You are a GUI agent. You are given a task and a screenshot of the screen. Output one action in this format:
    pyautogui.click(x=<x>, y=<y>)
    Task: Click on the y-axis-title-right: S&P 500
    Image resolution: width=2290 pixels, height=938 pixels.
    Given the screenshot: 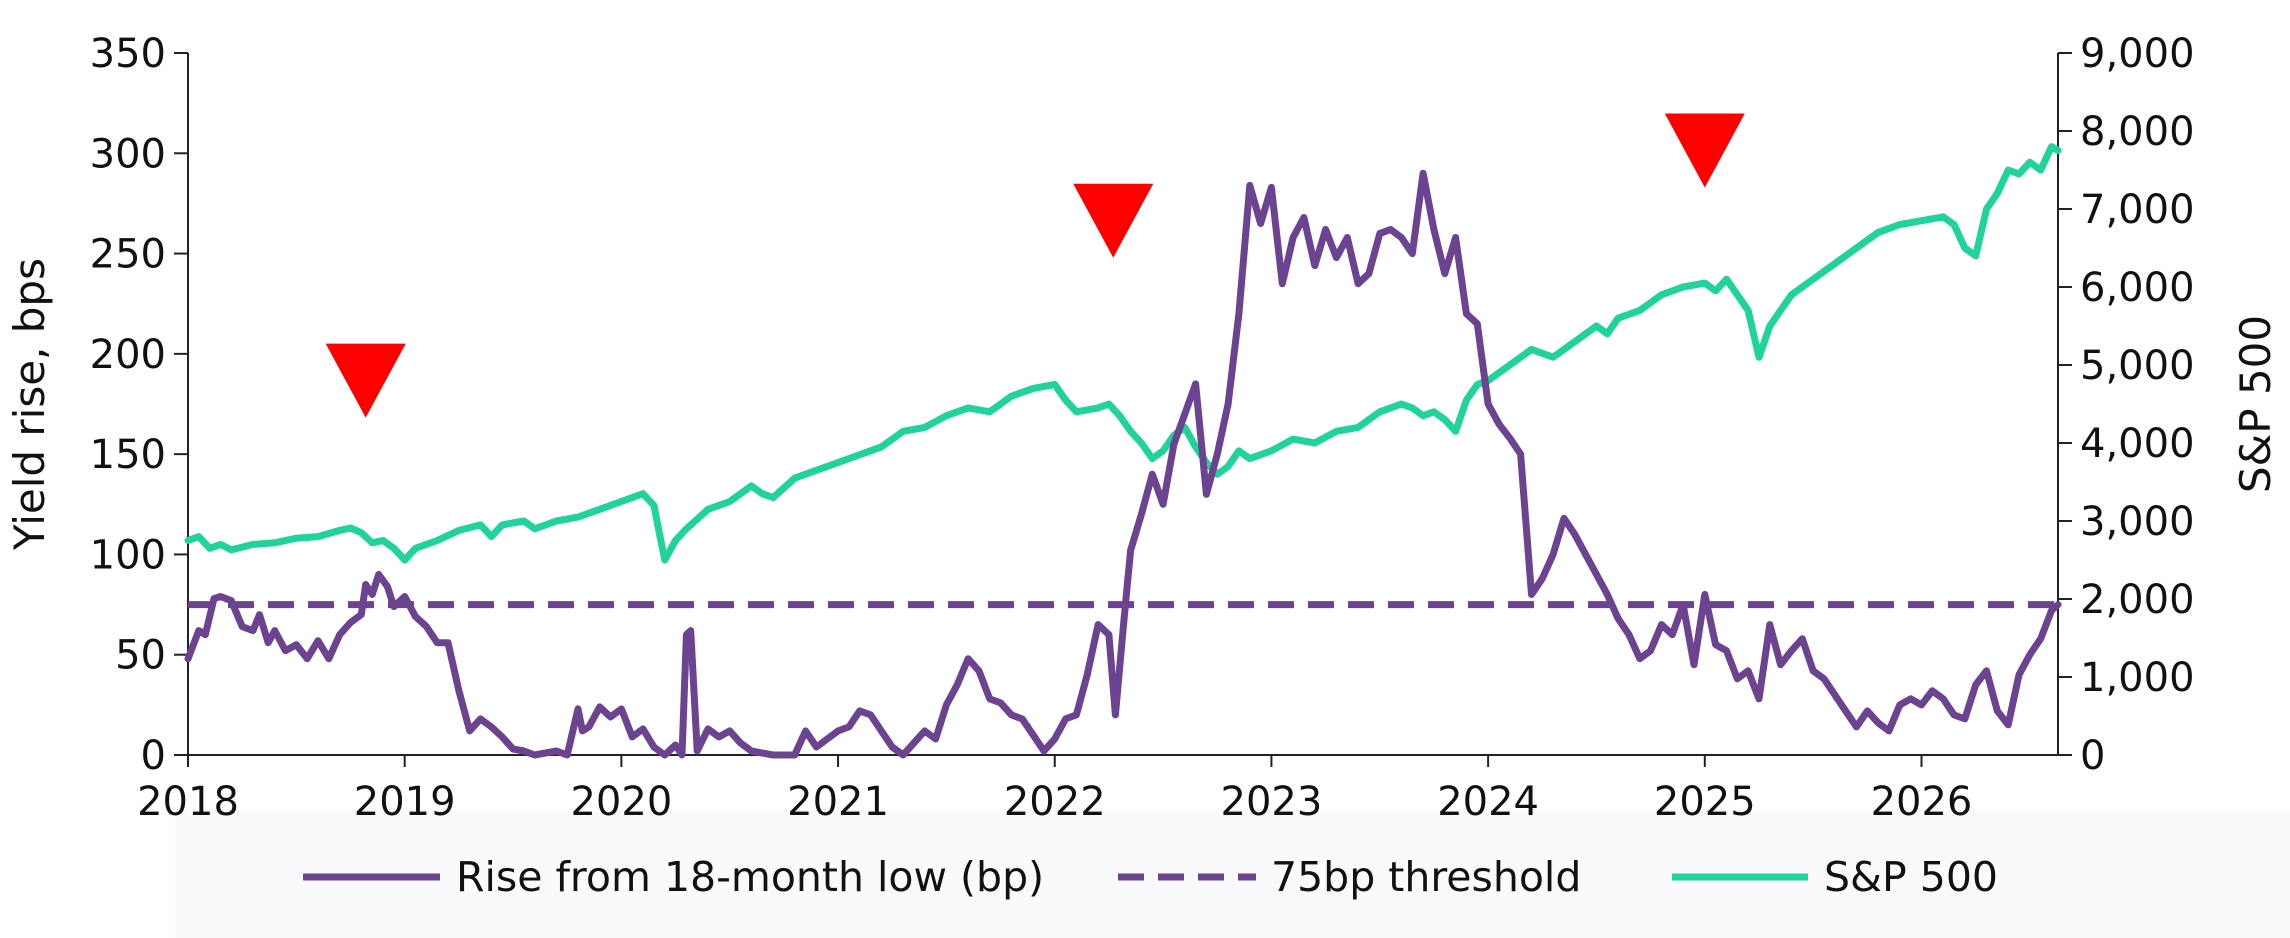 What is the action you would take?
    pyautogui.click(x=2255, y=404)
    